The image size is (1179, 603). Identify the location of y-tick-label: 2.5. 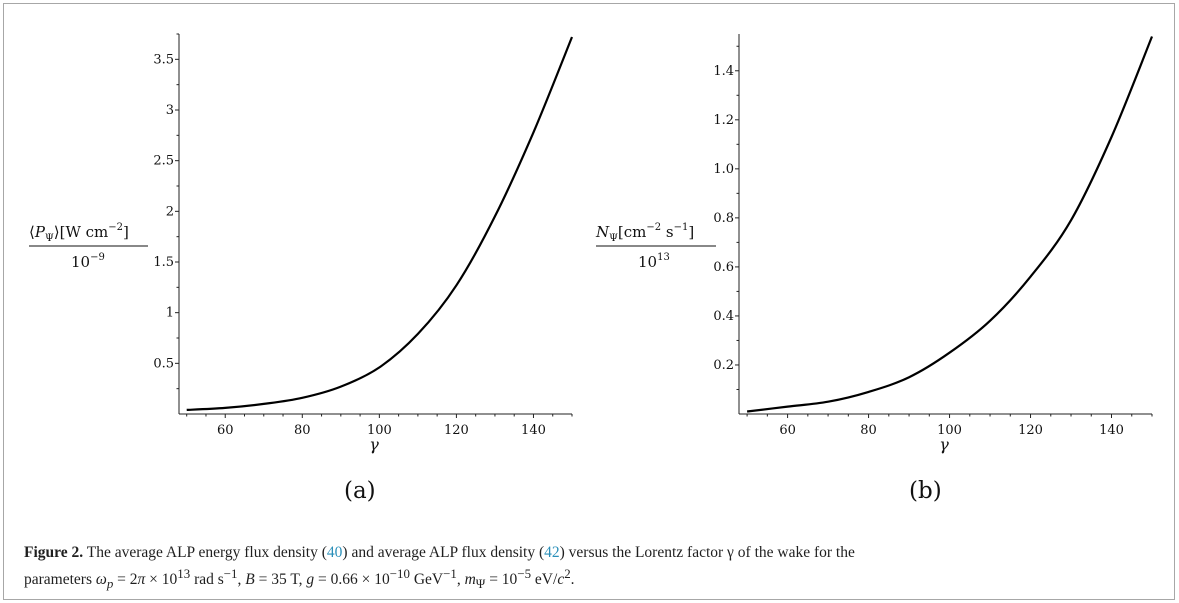
(163, 161).